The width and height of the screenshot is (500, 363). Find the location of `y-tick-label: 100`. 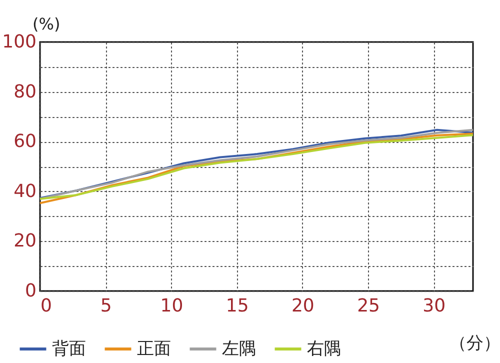

y-tick-label: 100 is located at coordinates (19, 42).